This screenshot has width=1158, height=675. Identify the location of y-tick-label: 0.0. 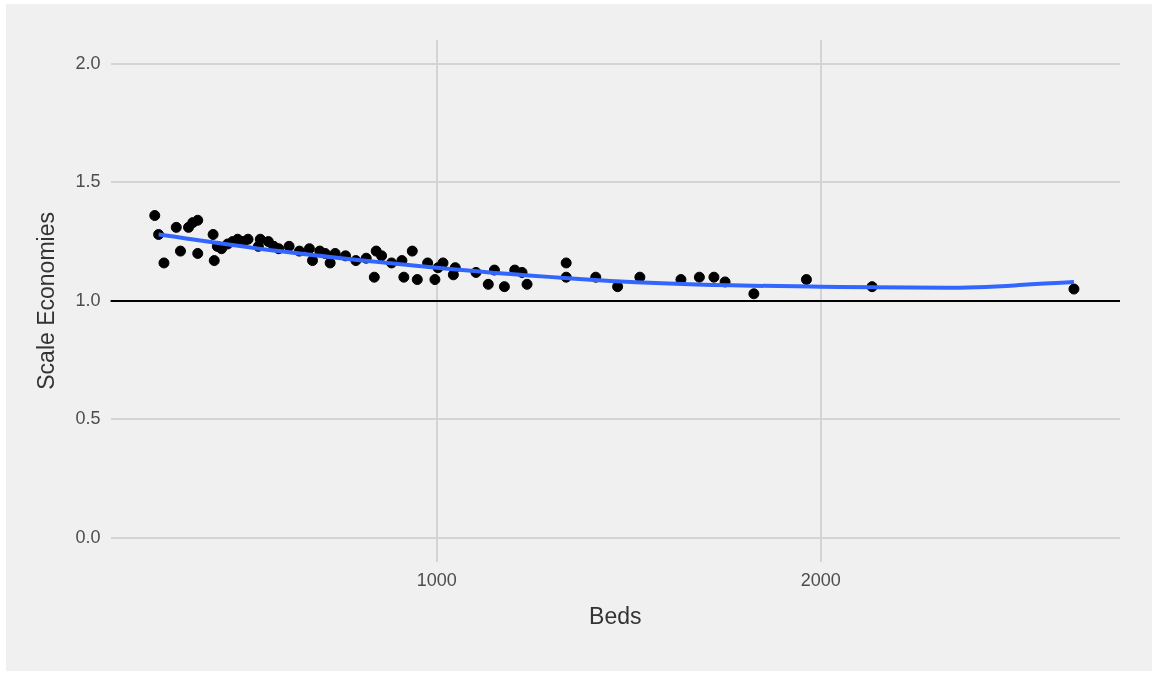
(88, 537).